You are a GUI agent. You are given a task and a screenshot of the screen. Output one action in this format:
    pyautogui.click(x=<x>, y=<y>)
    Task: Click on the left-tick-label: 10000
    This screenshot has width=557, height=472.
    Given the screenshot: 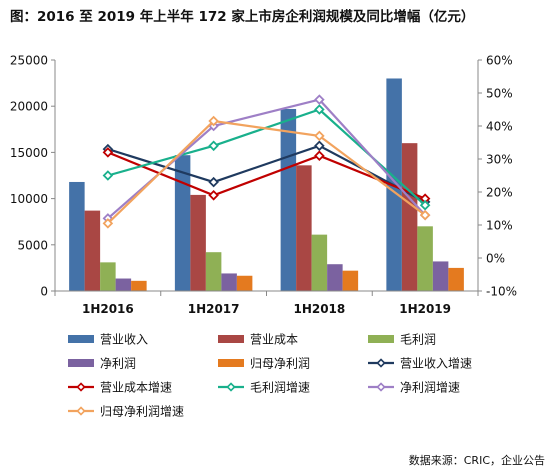 What is the action you would take?
    pyautogui.click(x=29, y=199)
    